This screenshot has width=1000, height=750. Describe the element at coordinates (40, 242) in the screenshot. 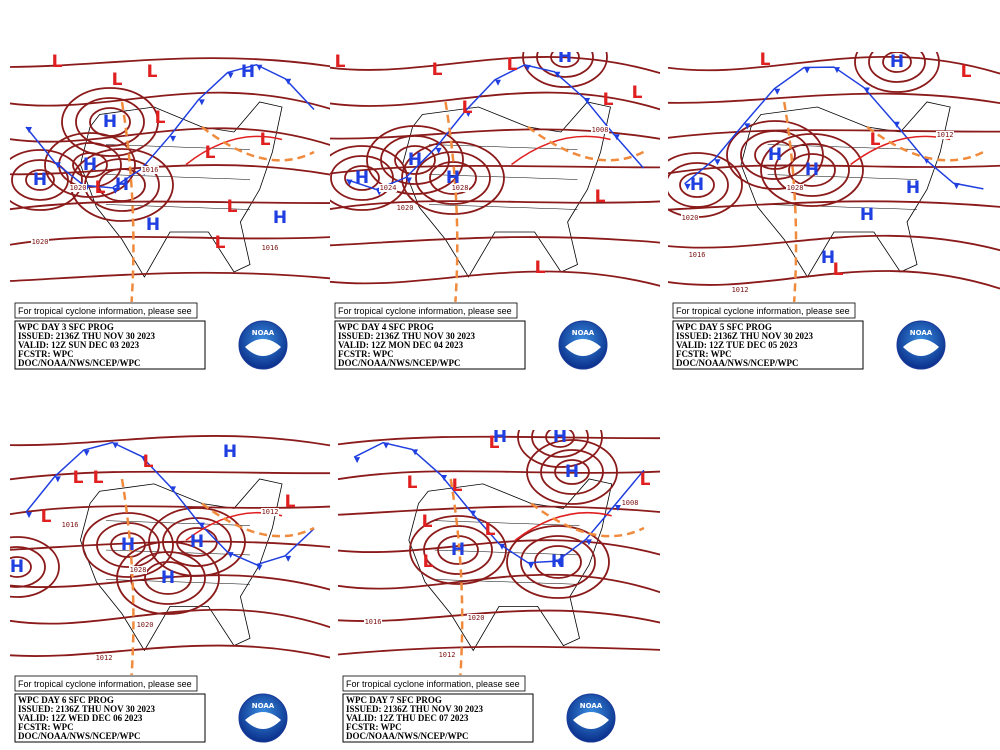

I see `isobar-label: 1020` at that location.